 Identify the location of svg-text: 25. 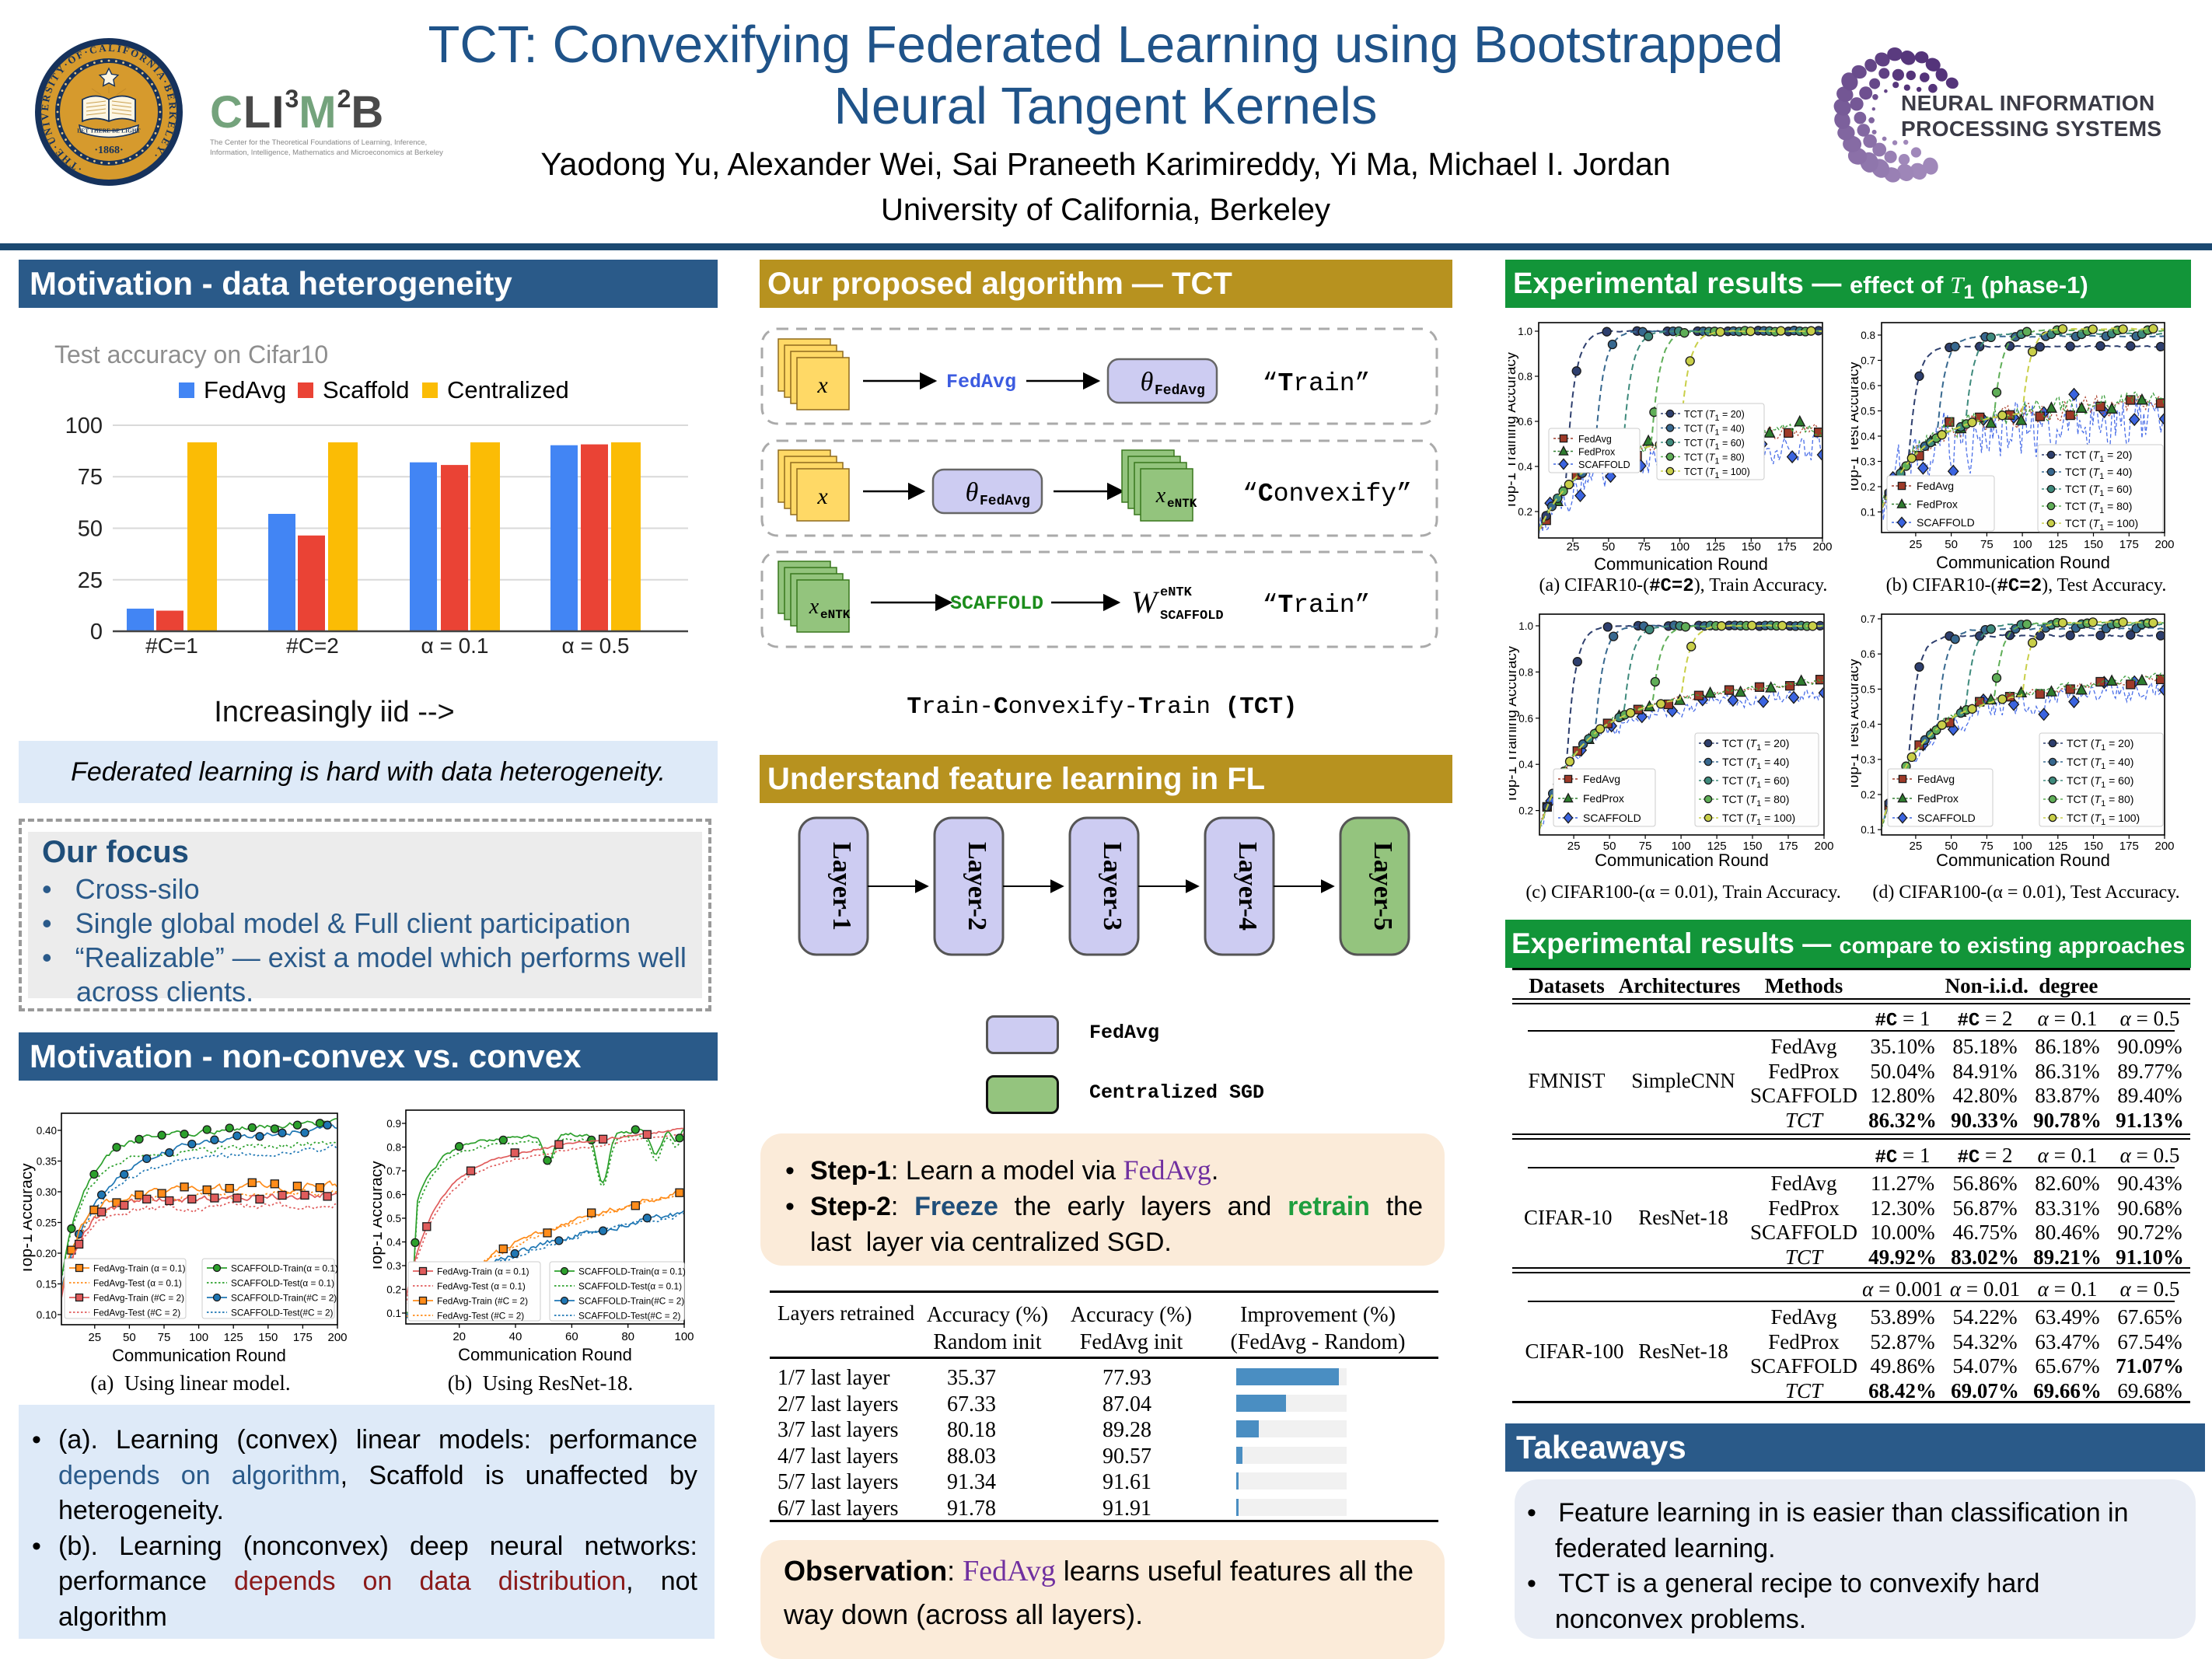
(1916, 846).